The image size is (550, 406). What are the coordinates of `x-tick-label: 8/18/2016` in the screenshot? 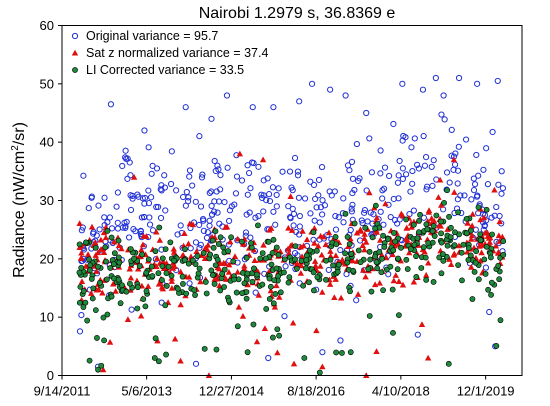 It's located at (316, 391).